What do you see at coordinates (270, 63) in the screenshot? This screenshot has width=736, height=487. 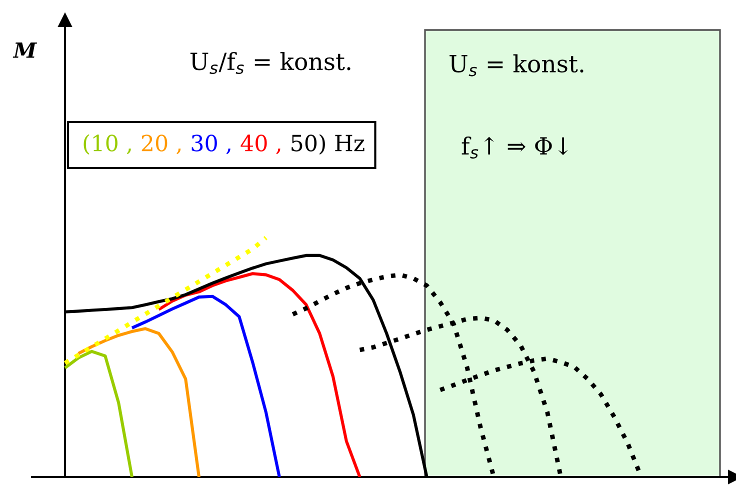 I see `text: U$_{s}$/f$_{s}$ = konst.` at bounding box center [270, 63].